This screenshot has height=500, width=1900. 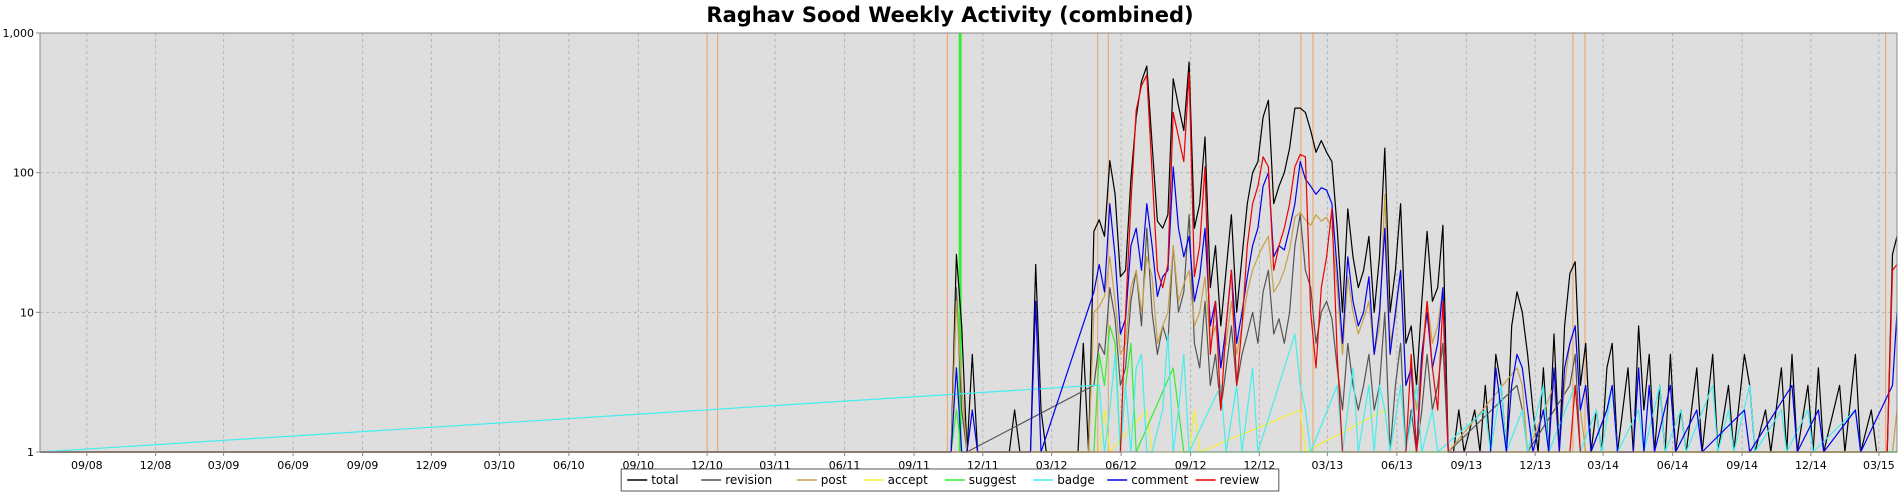 What do you see at coordinates (87, 465) in the screenshot?
I see `x-tick-label: 09/08` at bounding box center [87, 465].